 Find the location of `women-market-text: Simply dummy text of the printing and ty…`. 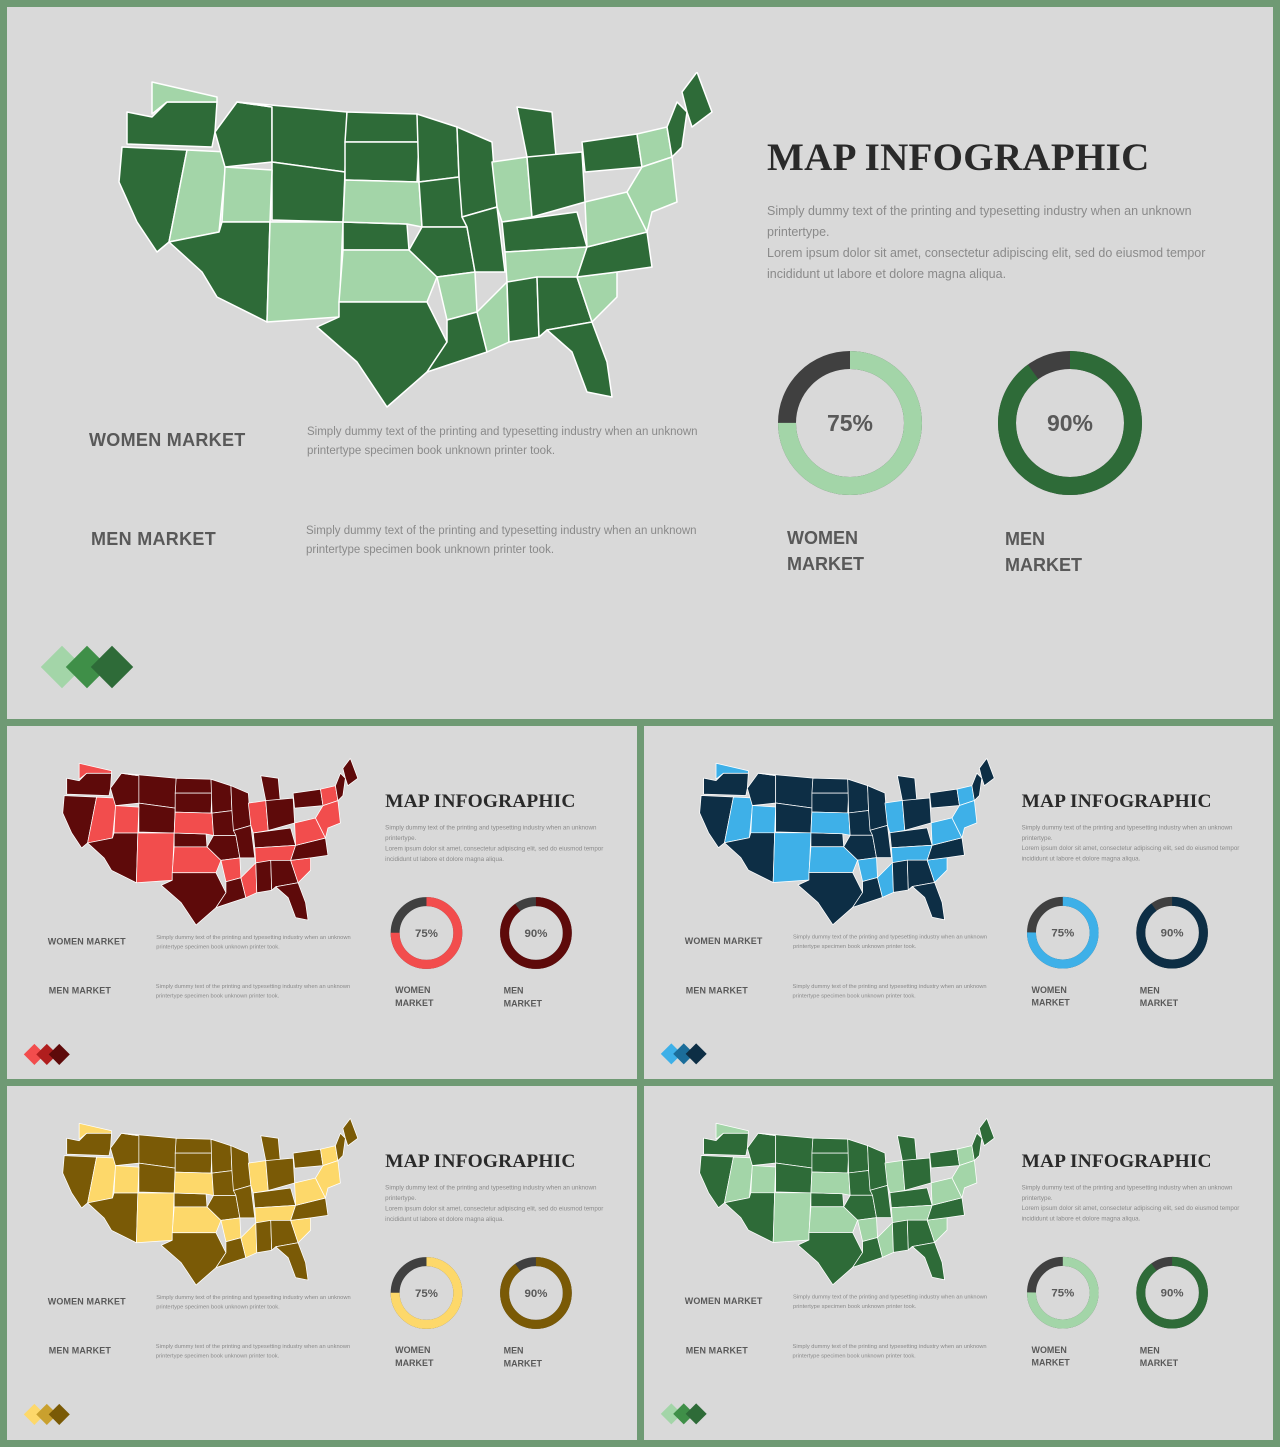

women-market-text: Simply dummy text of the printing and ty… is located at coordinates (502, 441).